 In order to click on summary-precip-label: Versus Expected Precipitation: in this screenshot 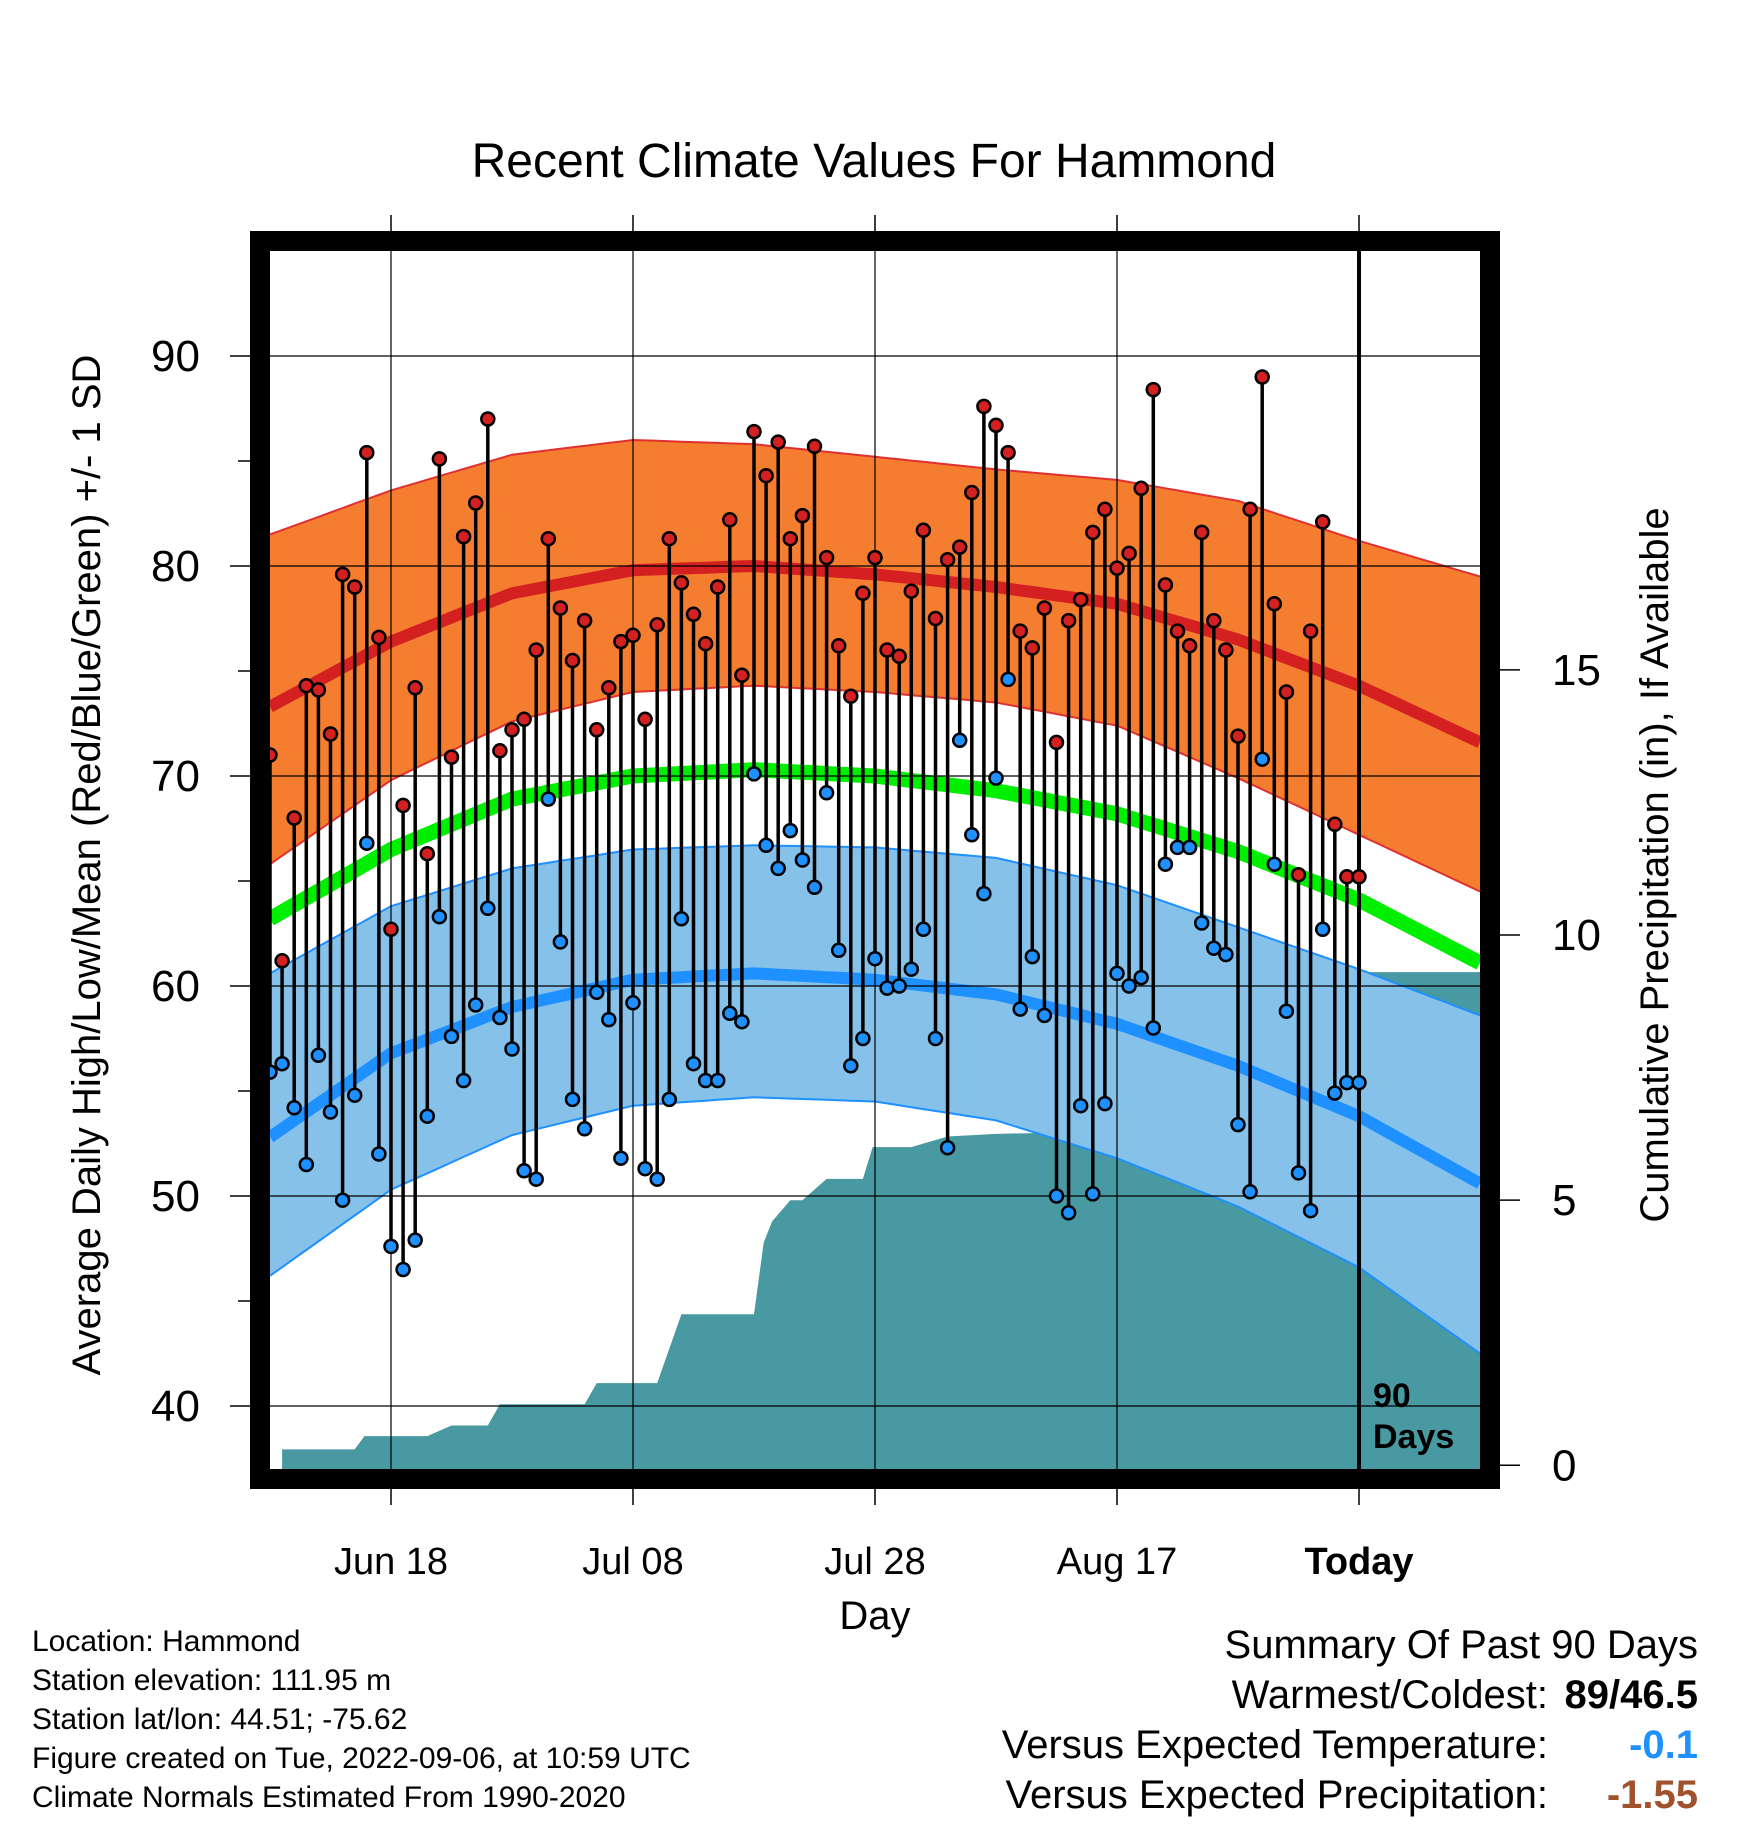, I will do `click(1276, 1795)`.